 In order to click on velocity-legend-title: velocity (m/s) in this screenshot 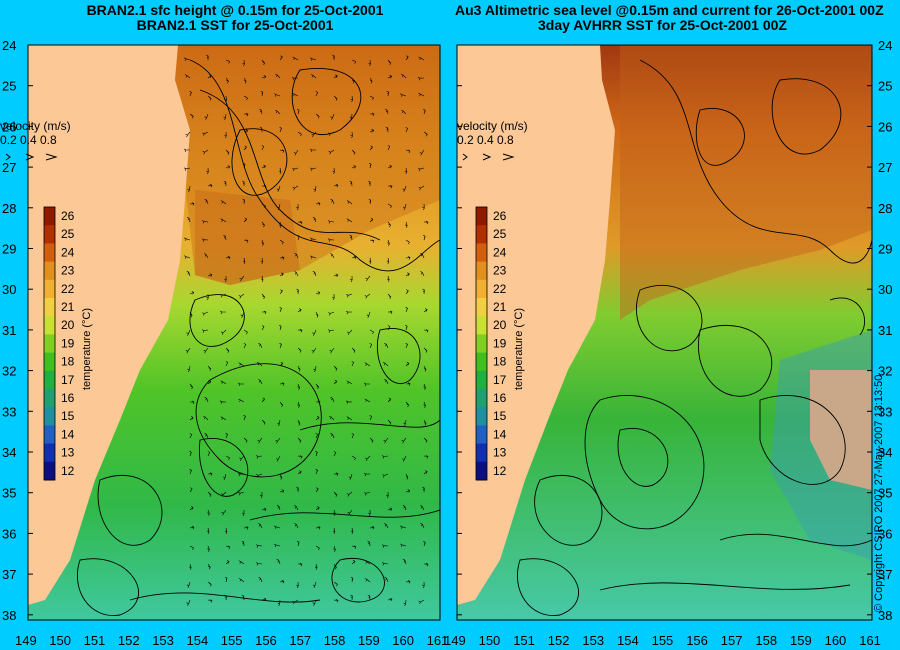, I will do `click(492, 126)`.